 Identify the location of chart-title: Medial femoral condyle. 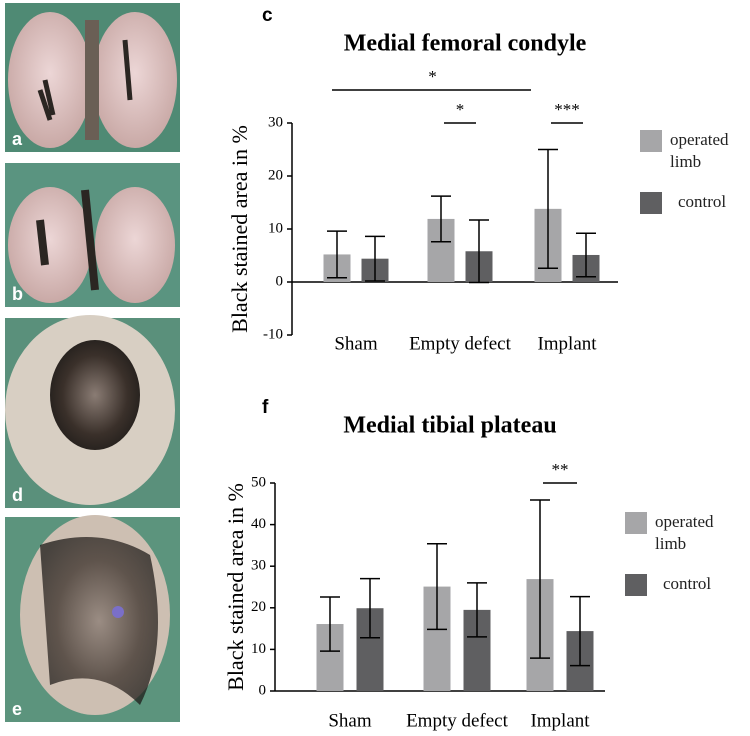
(465, 44).